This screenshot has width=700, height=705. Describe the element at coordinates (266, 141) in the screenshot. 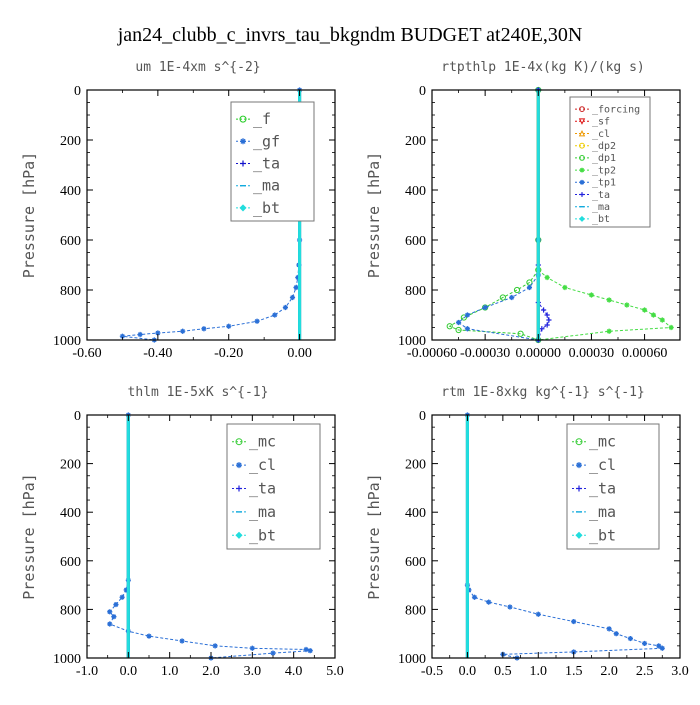

I see `legend-label: _gf` at that location.